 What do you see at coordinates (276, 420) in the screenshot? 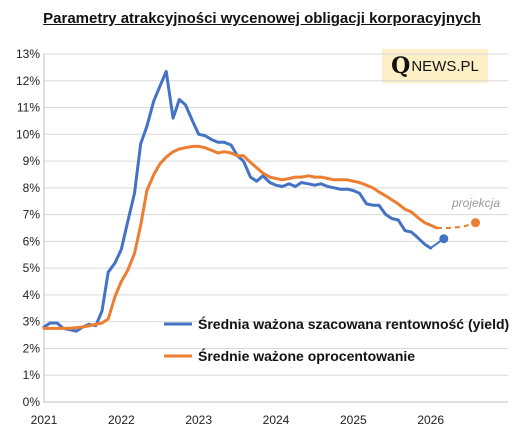
I see `x-tick-label: 2024` at bounding box center [276, 420].